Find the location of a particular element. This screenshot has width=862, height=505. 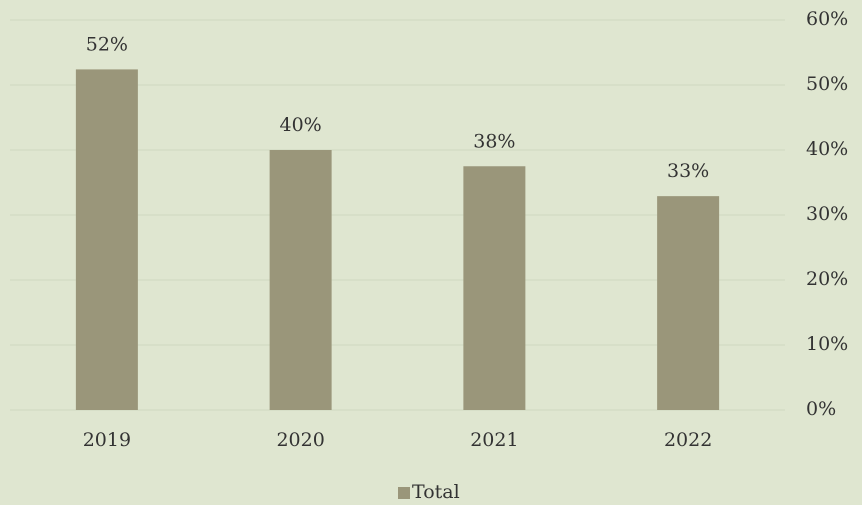

y-tick-label: 60% is located at coordinates (827, 19).